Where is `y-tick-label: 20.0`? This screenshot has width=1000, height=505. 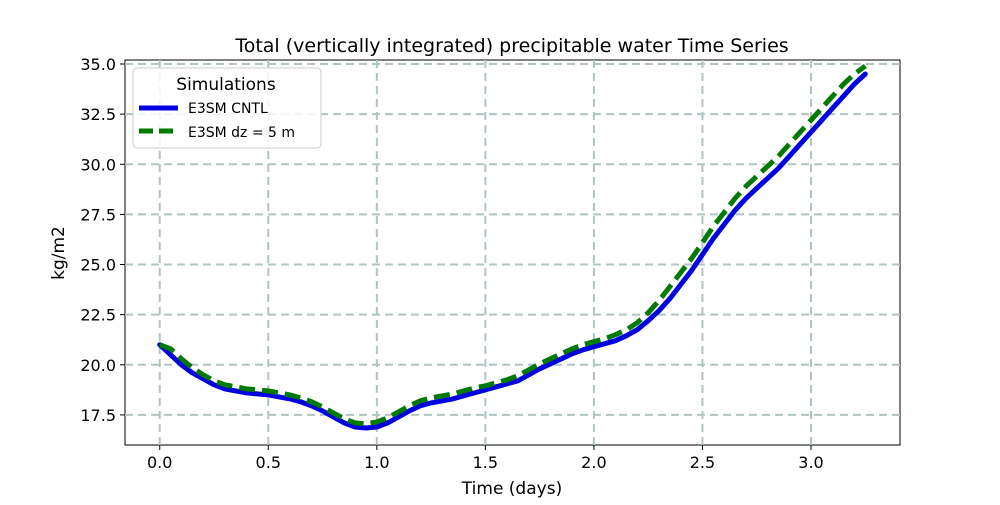
y-tick-label: 20.0 is located at coordinates (98, 365).